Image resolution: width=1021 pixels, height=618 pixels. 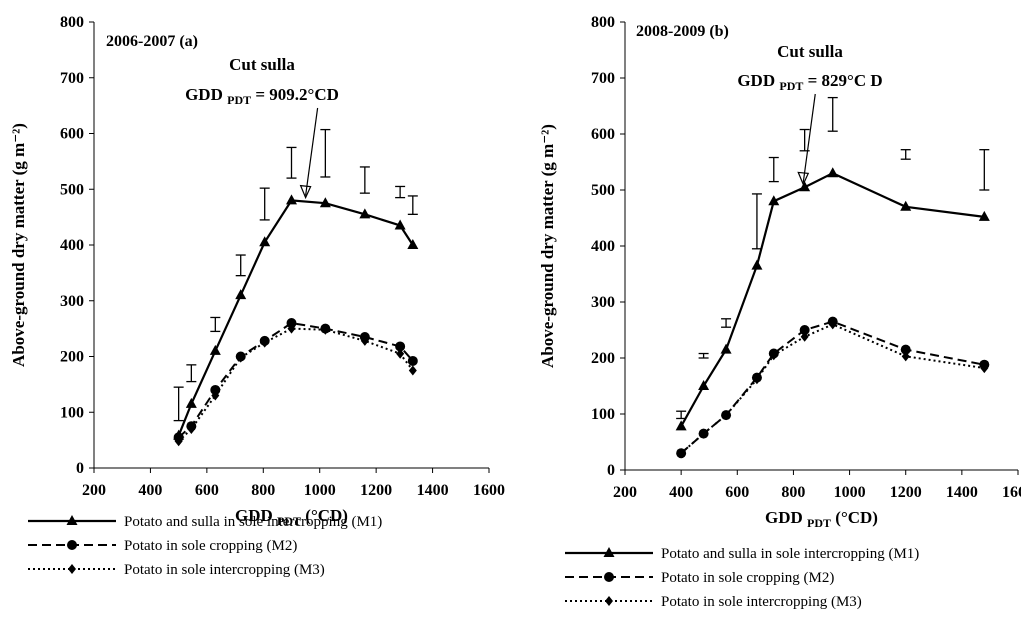 I want to click on annotation-gdd: GDD PDT = 829°C D, so click(x=809, y=82).